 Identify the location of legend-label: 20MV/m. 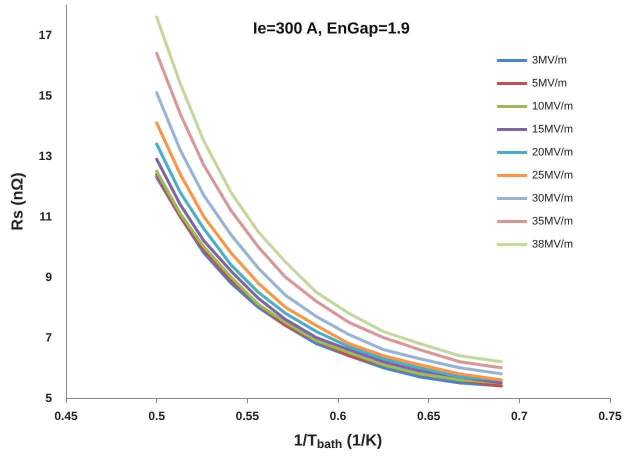
(553, 152).